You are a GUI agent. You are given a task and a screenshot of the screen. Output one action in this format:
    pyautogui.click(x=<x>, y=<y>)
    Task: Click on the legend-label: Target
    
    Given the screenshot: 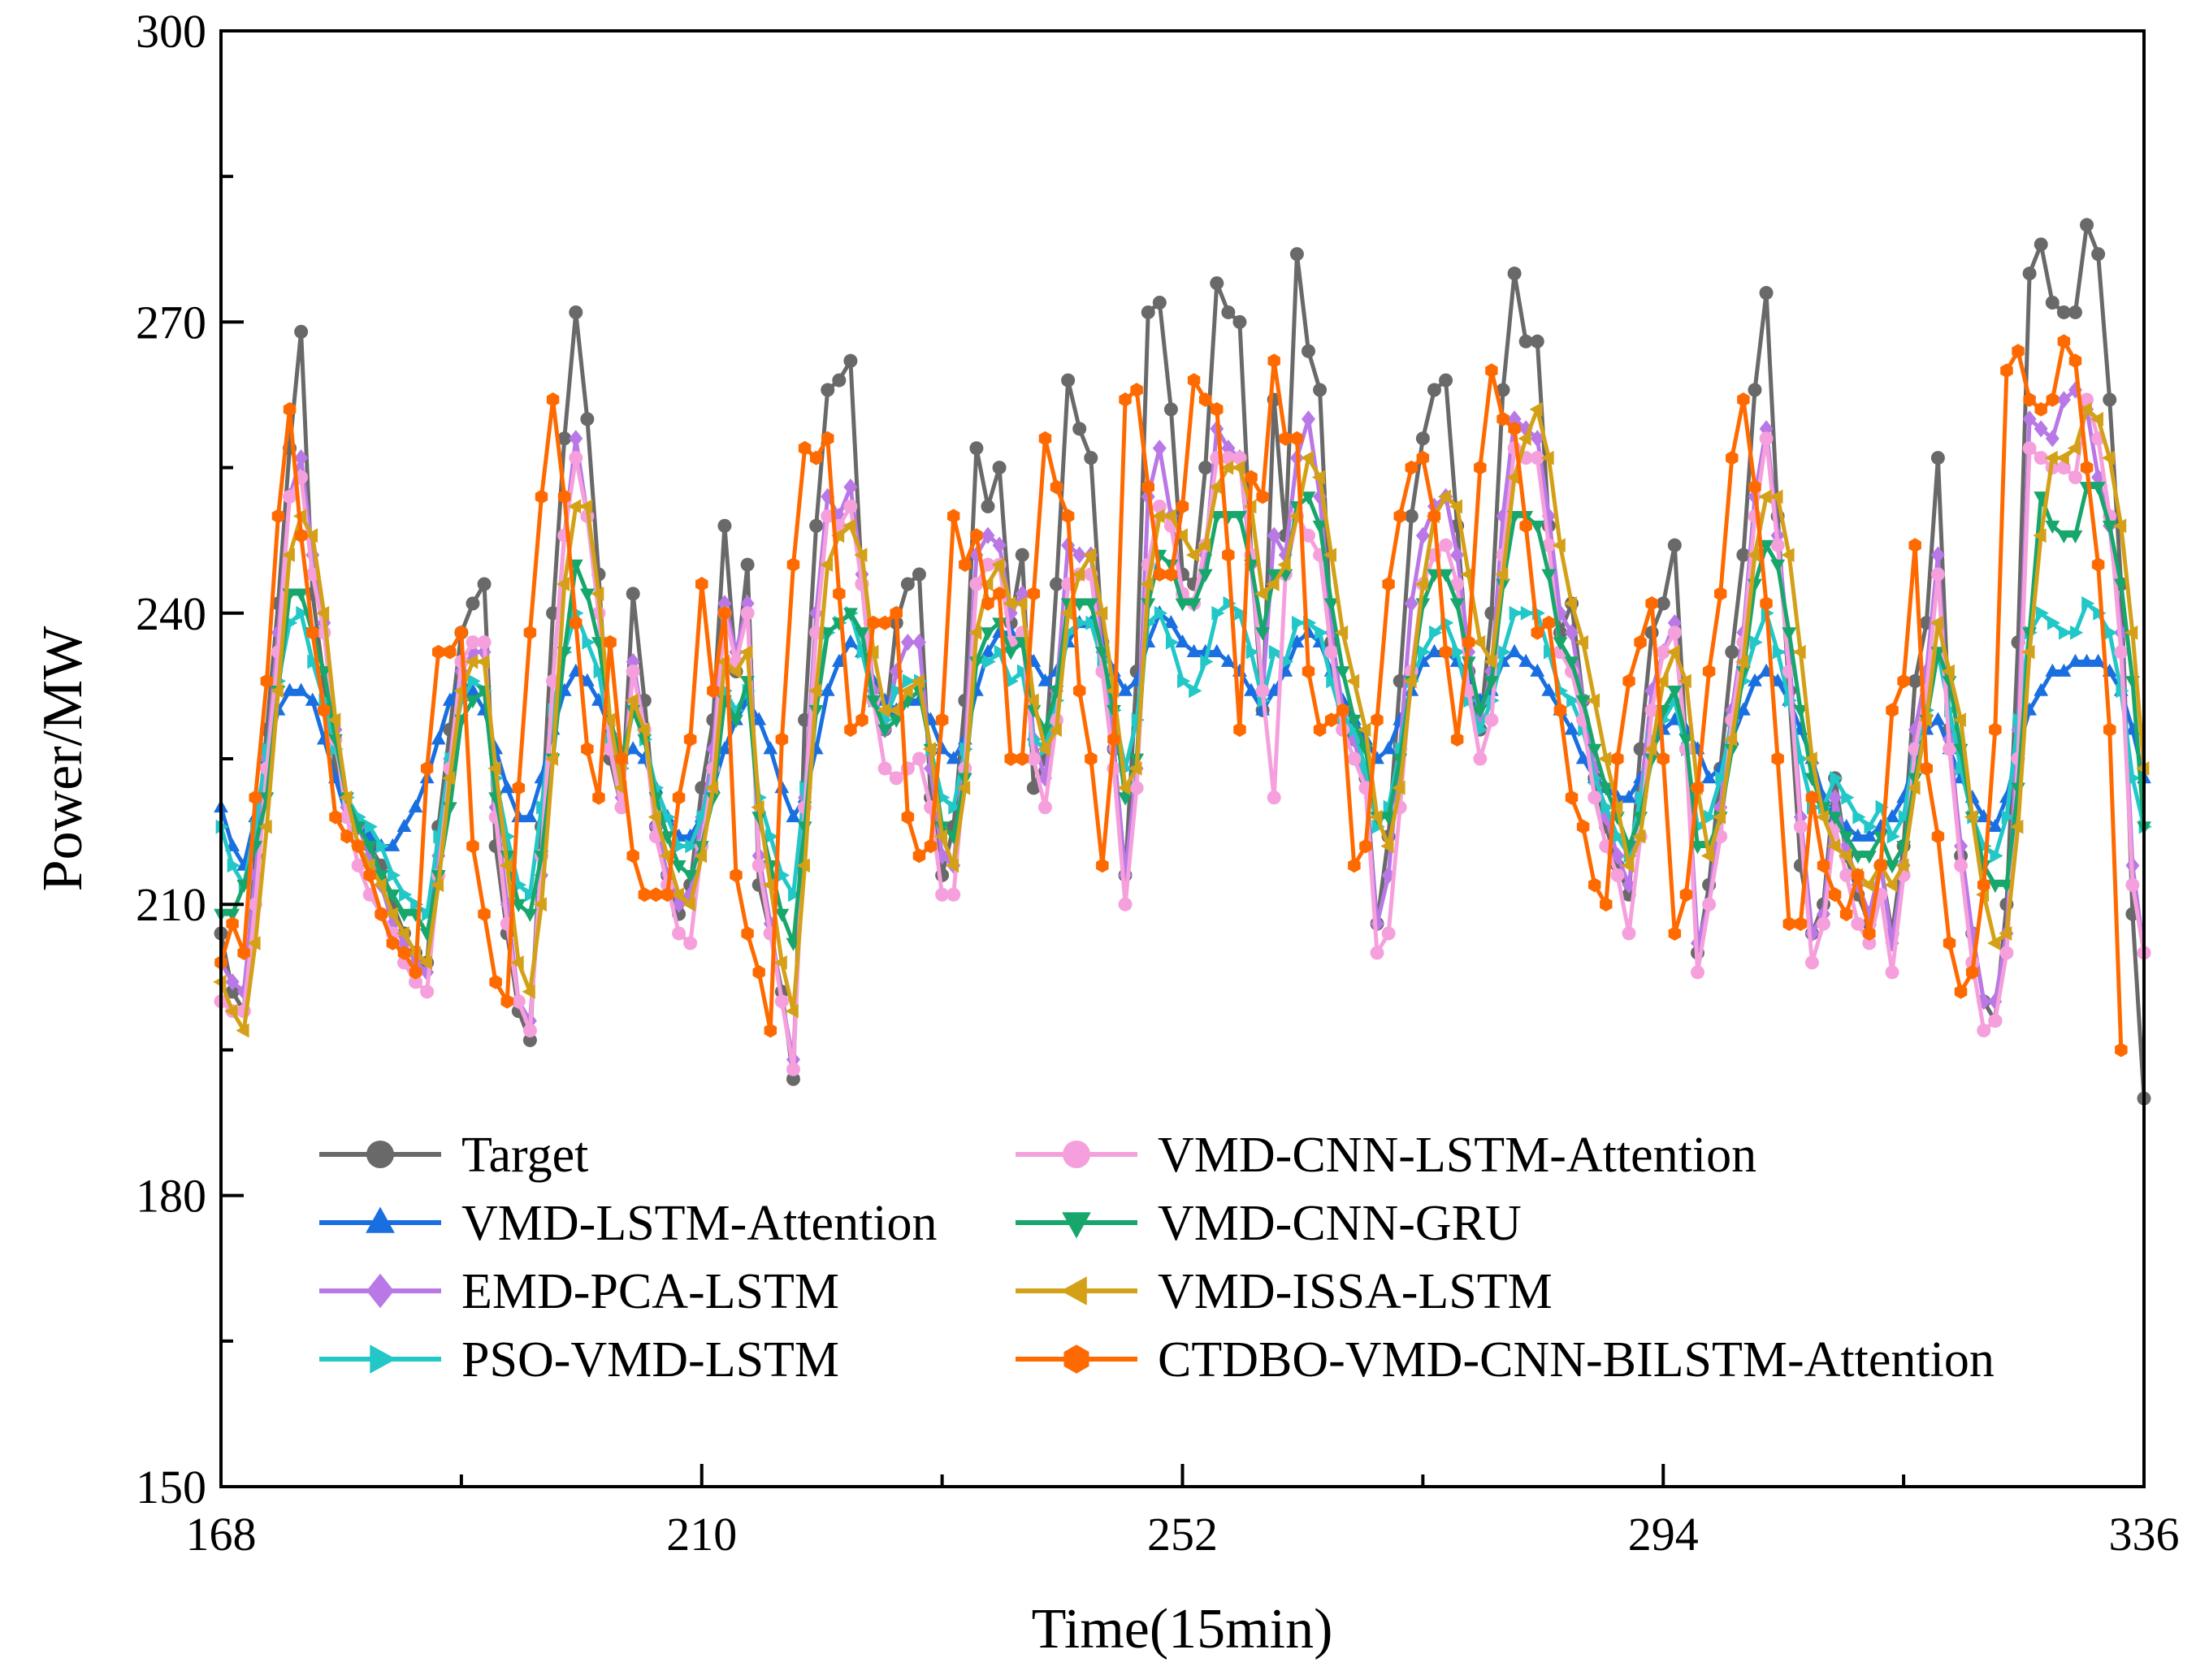 What is the action you would take?
    pyautogui.click(x=525, y=1156)
    